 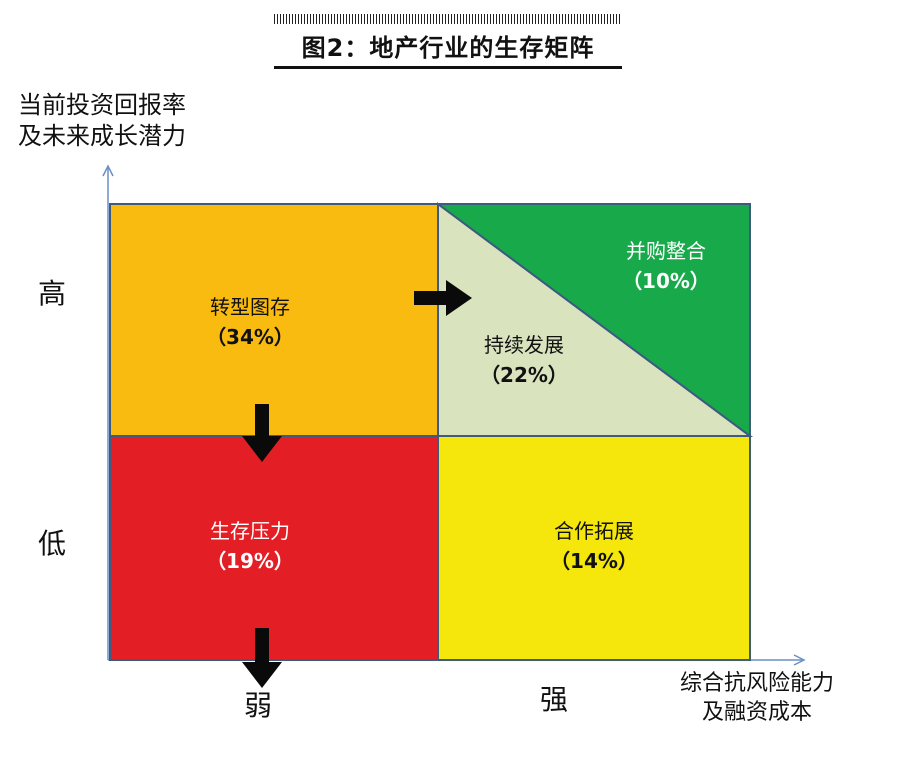 I want to click on quadrant-expand-label: 合作拓展 （14%）, so click(x=594, y=546).